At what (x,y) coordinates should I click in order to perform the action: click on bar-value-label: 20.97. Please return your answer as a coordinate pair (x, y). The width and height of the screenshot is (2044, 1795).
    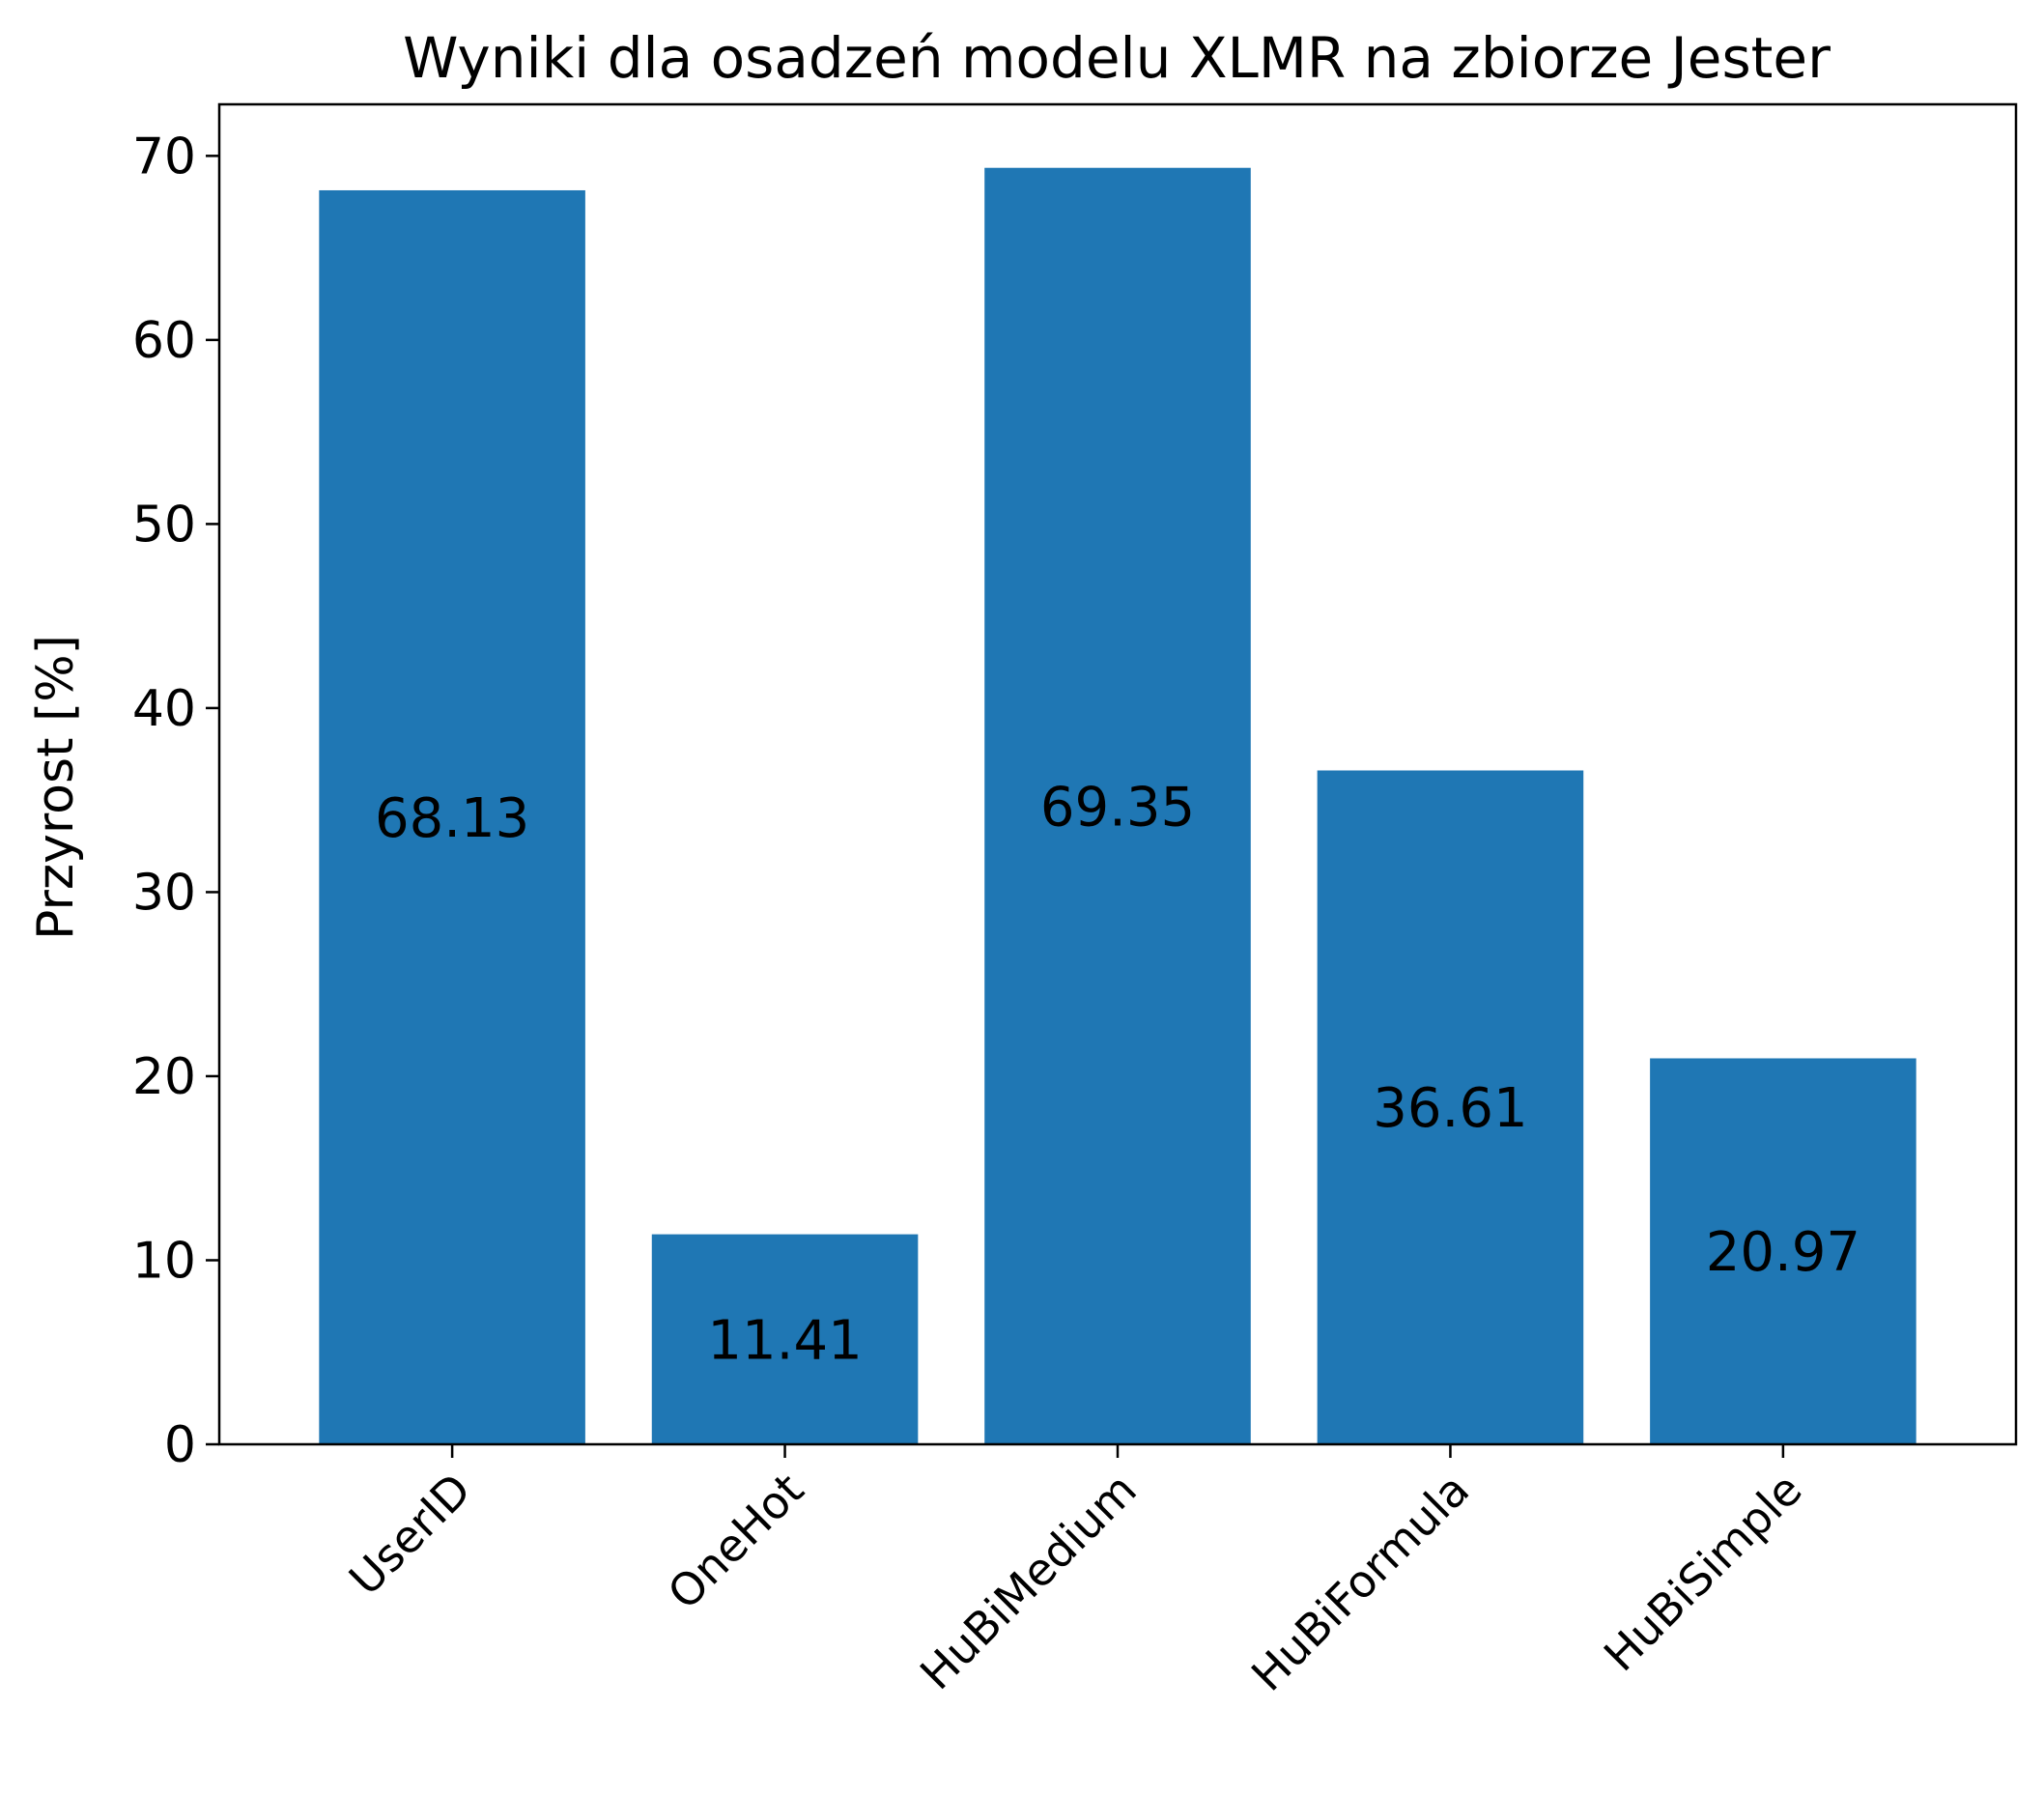
    Looking at the image, I should click on (1783, 1252).